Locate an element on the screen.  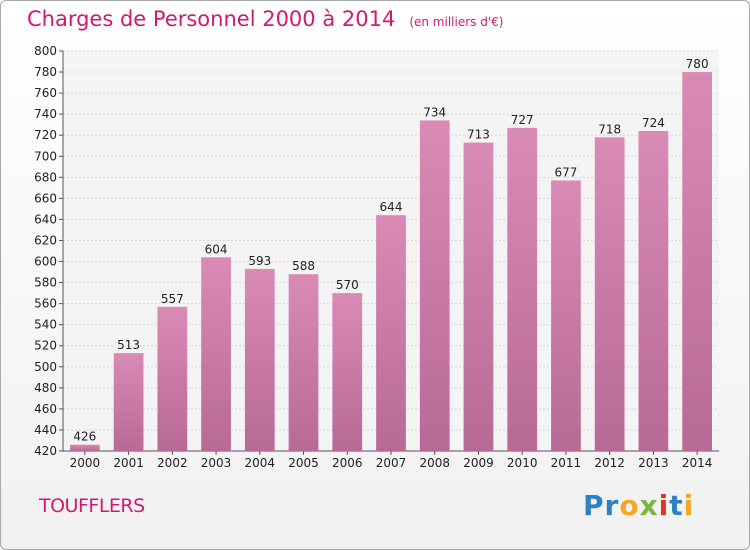
y-tick-label: 720 is located at coordinates (45, 135).